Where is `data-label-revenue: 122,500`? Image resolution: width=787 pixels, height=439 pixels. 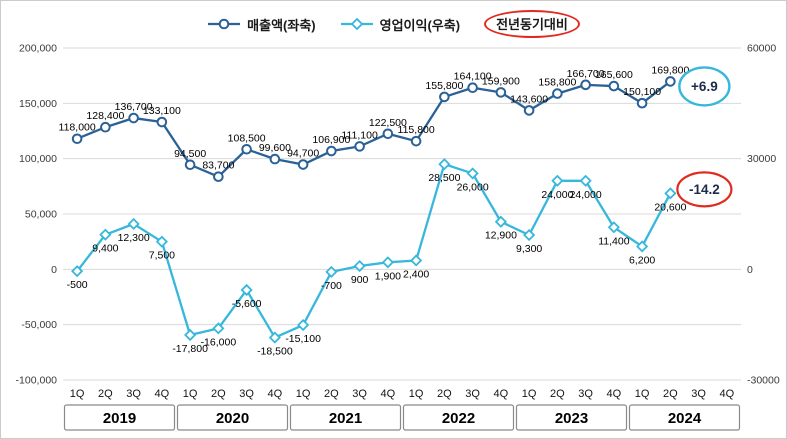 data-label-revenue: 122,500 is located at coordinates (388, 123).